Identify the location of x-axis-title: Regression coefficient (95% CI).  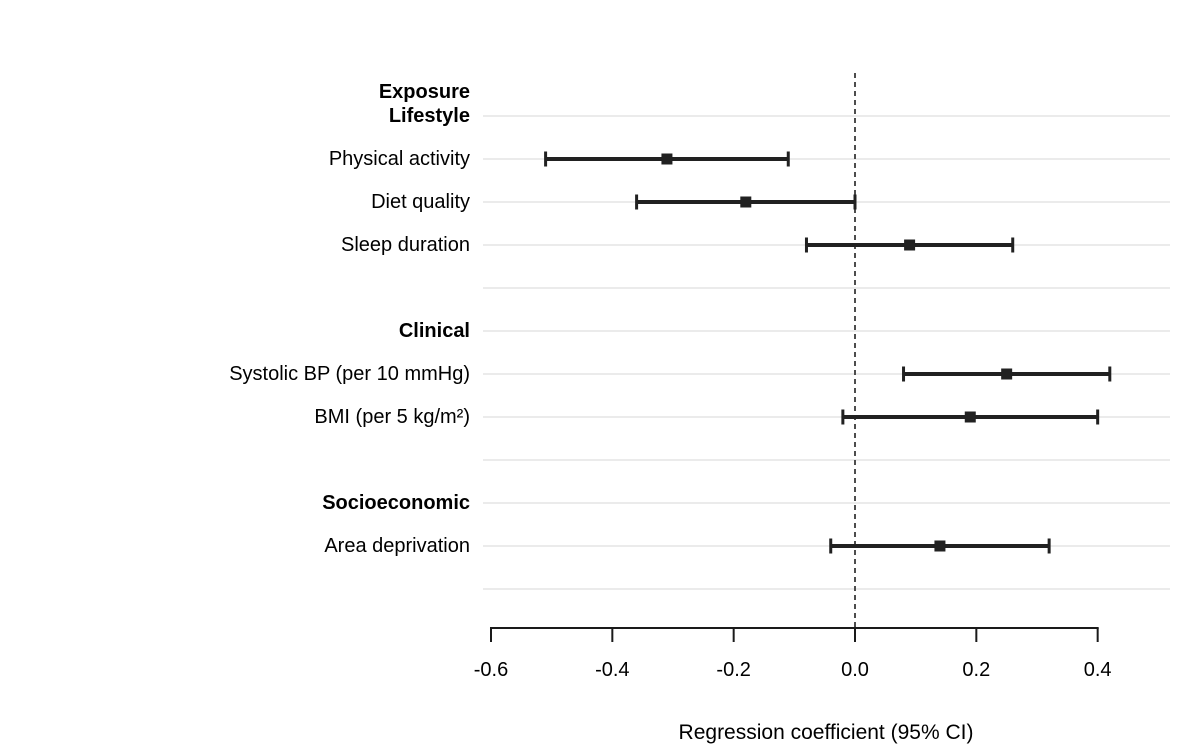
(826, 732).